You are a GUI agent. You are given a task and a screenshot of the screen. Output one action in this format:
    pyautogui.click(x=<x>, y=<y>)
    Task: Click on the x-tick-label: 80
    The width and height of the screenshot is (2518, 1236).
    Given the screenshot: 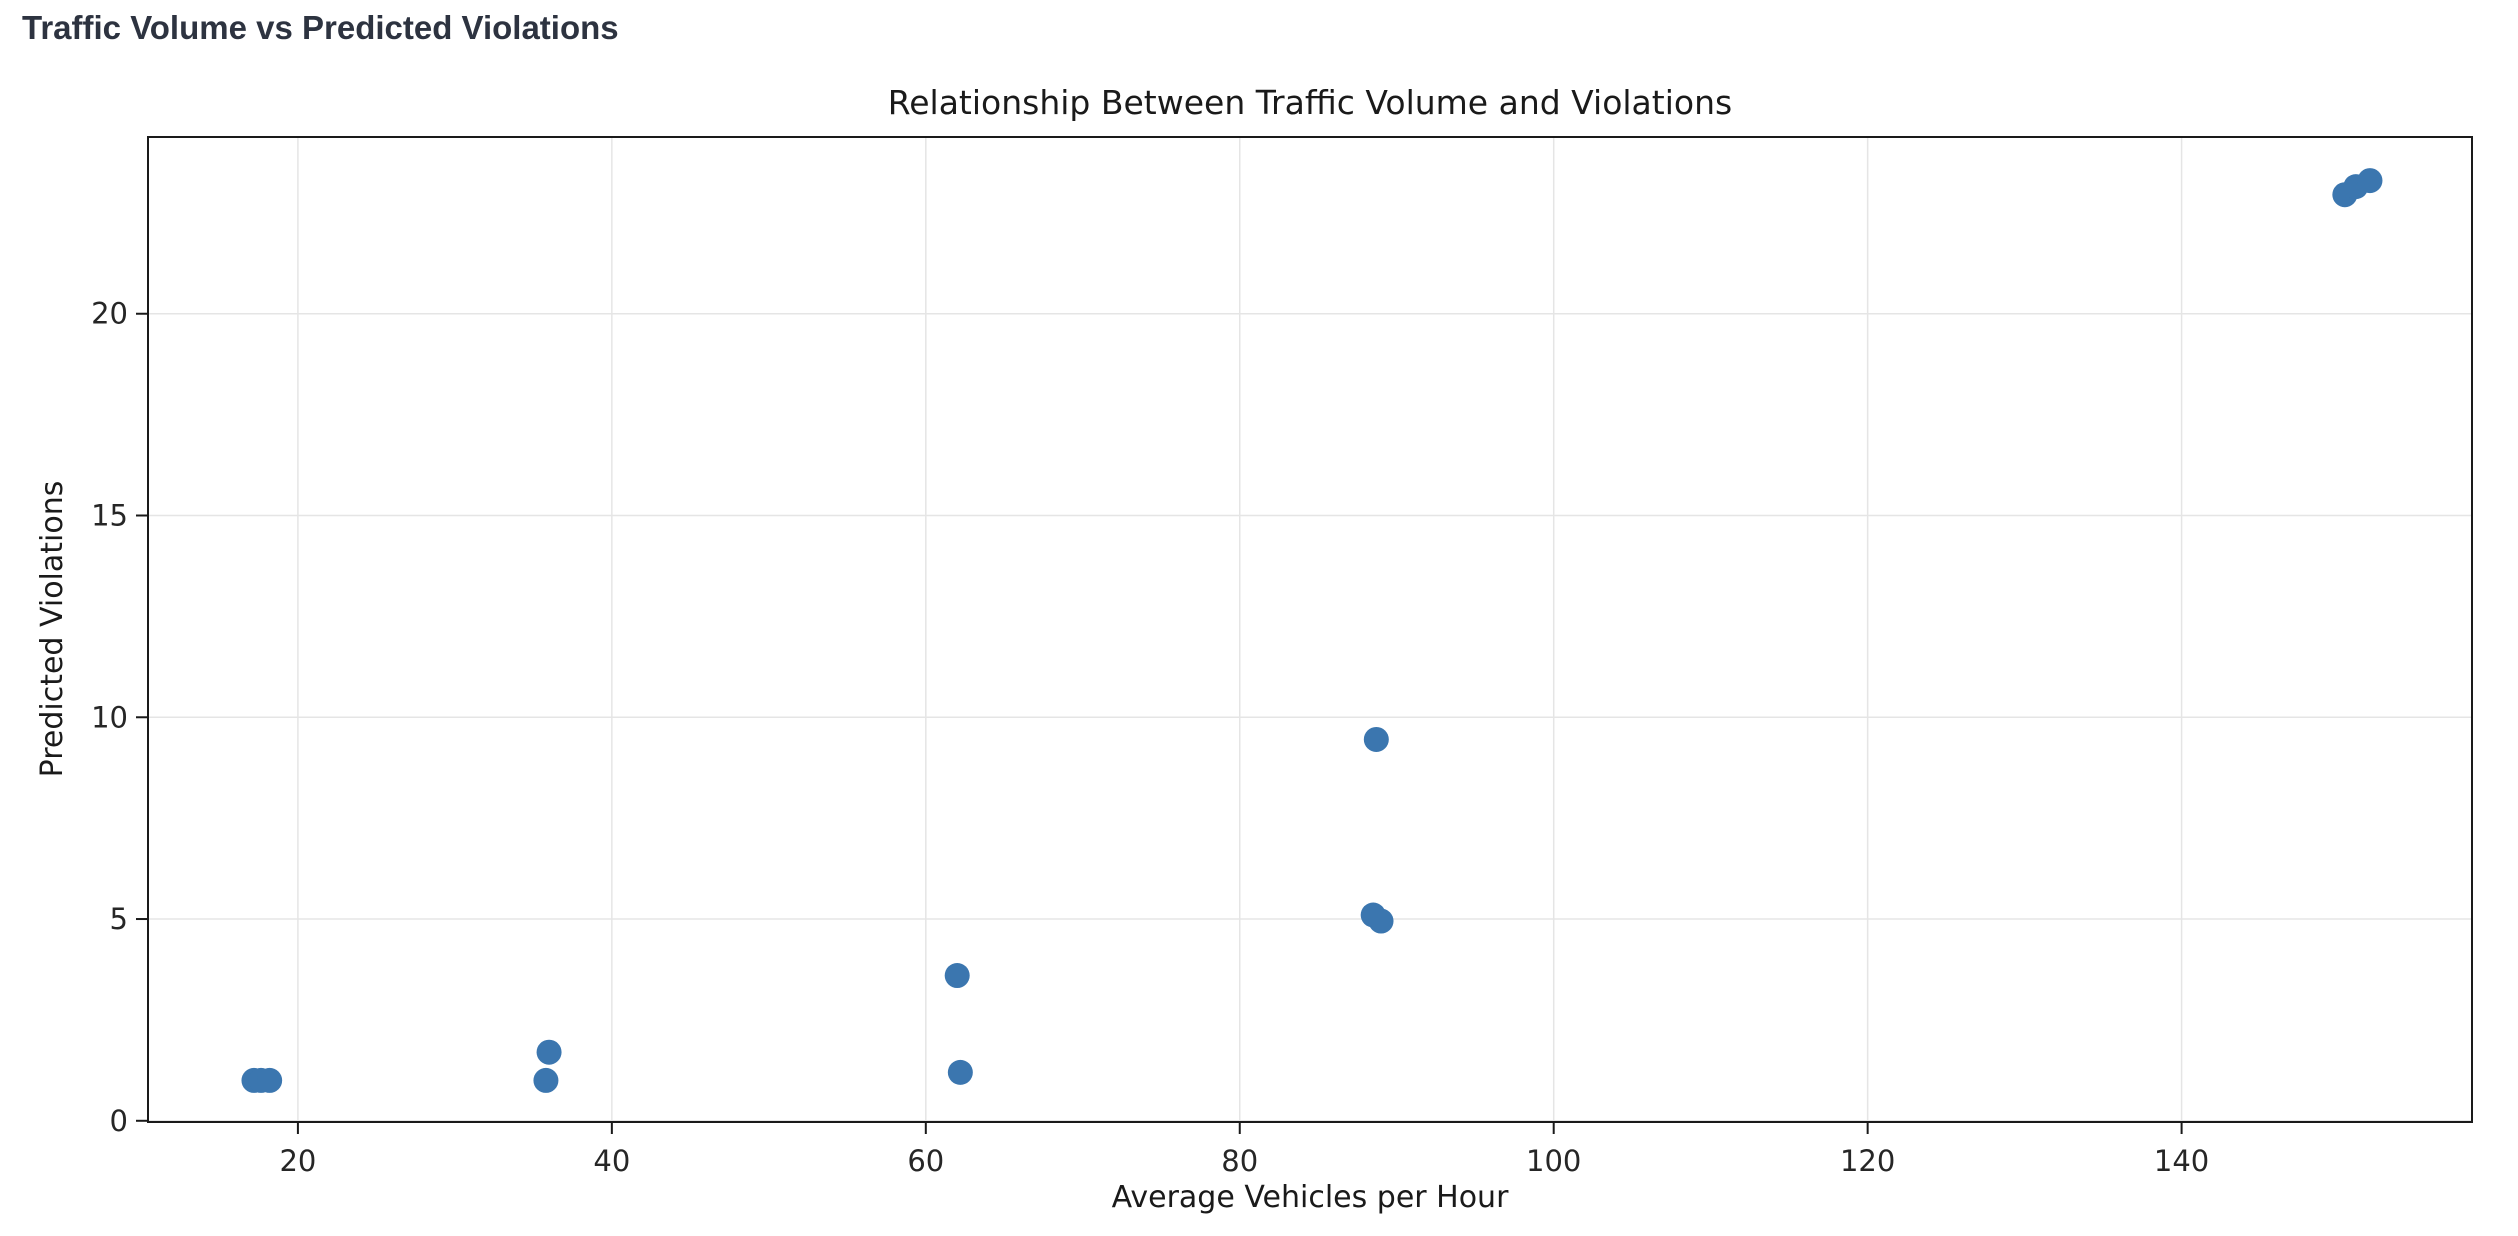 What is the action you would take?
    pyautogui.click(x=1239, y=1161)
    